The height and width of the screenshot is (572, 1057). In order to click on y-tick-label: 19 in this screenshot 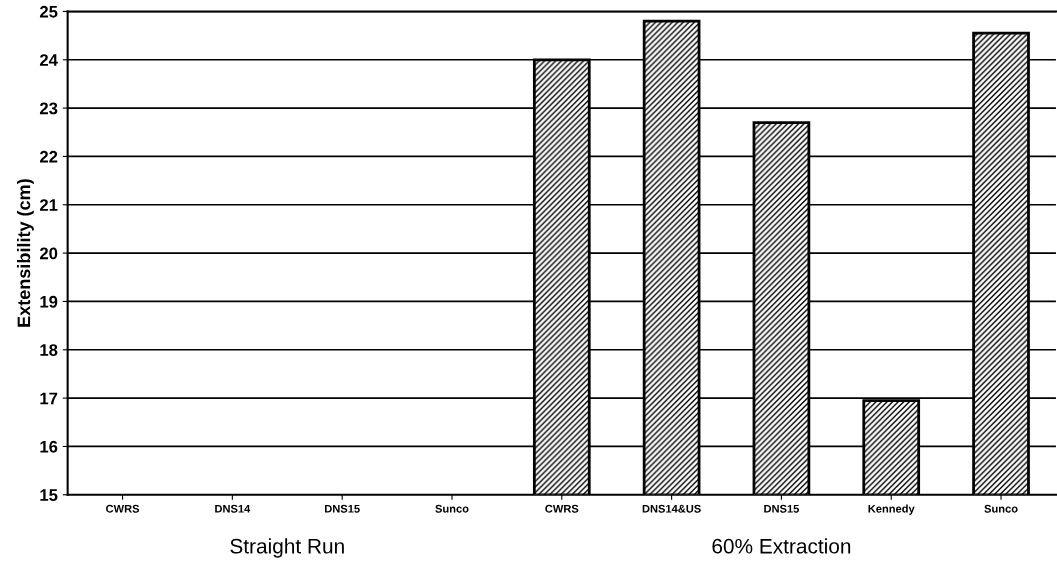, I will do `click(49, 301)`.